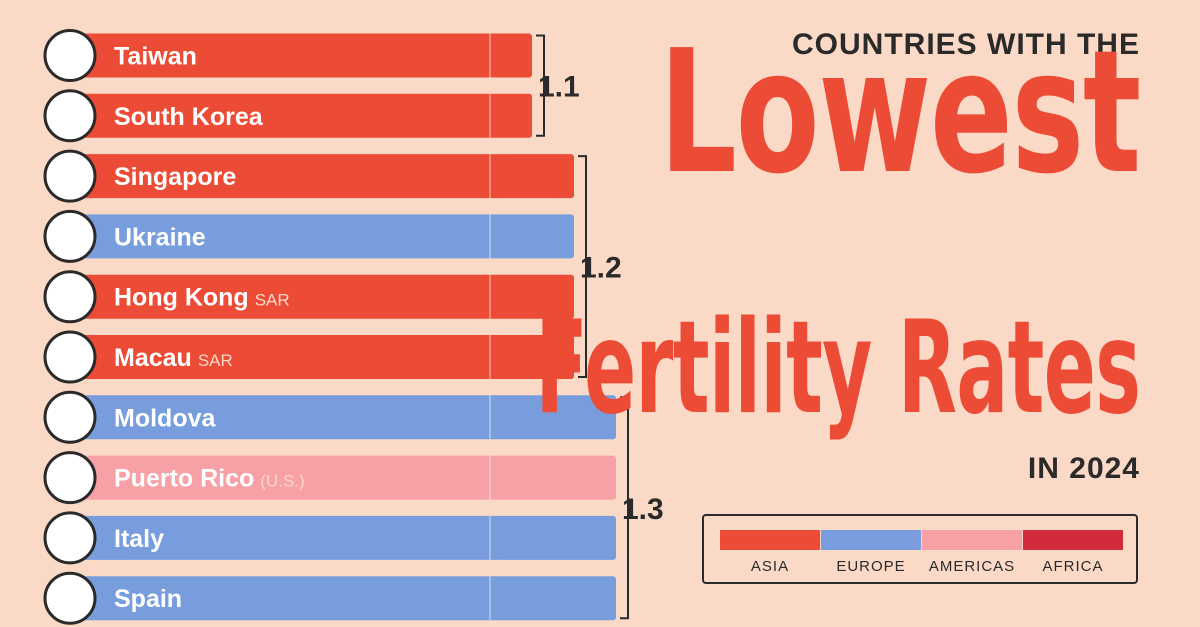 This screenshot has height=627, width=1200. I want to click on group-1-1-value: 1.1, so click(559, 87).